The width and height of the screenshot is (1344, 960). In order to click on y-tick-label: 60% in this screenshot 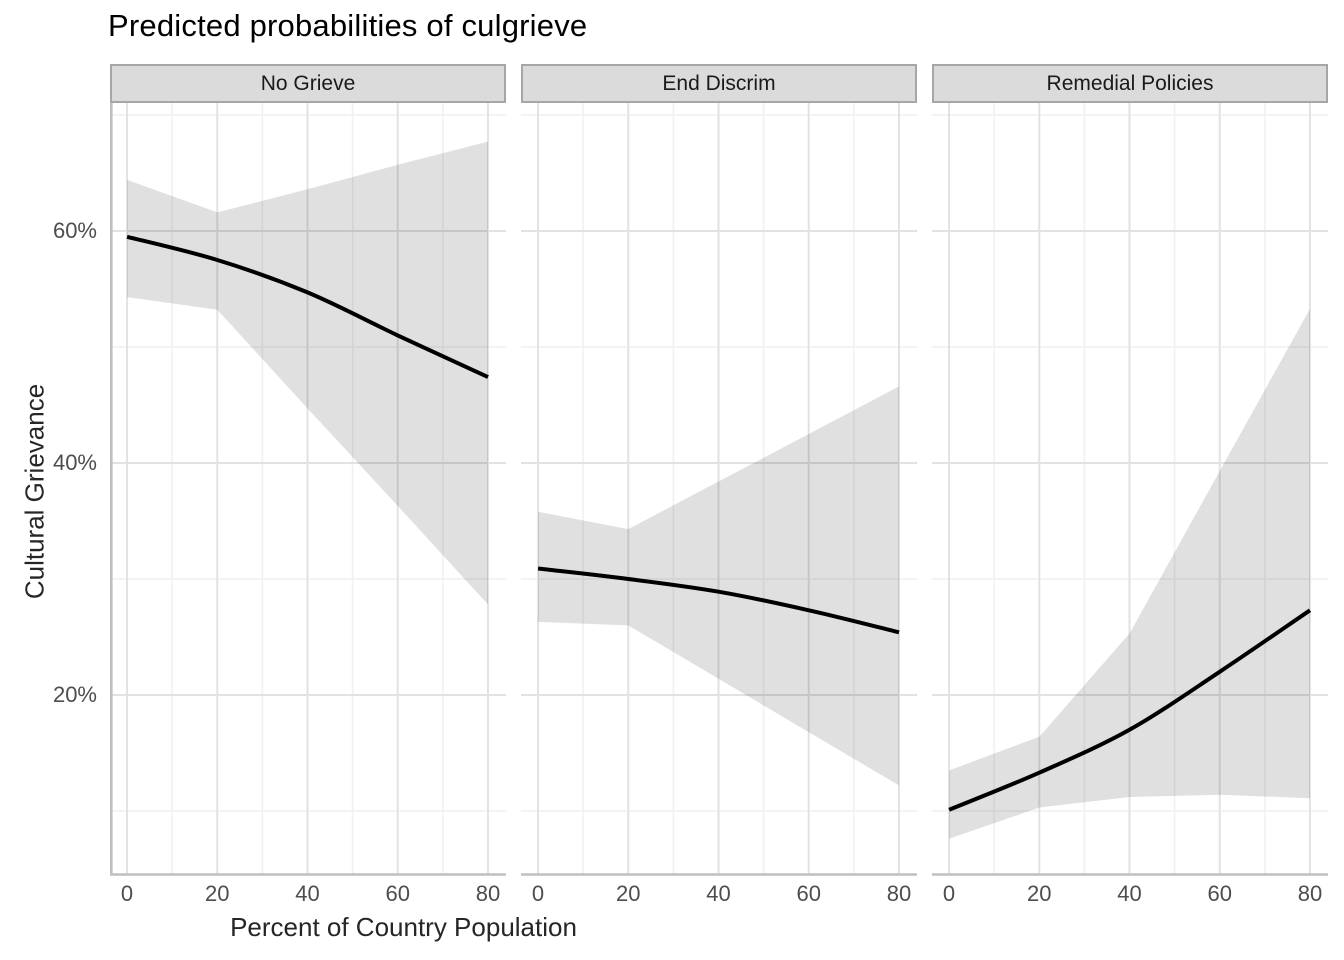, I will do `click(74, 230)`.